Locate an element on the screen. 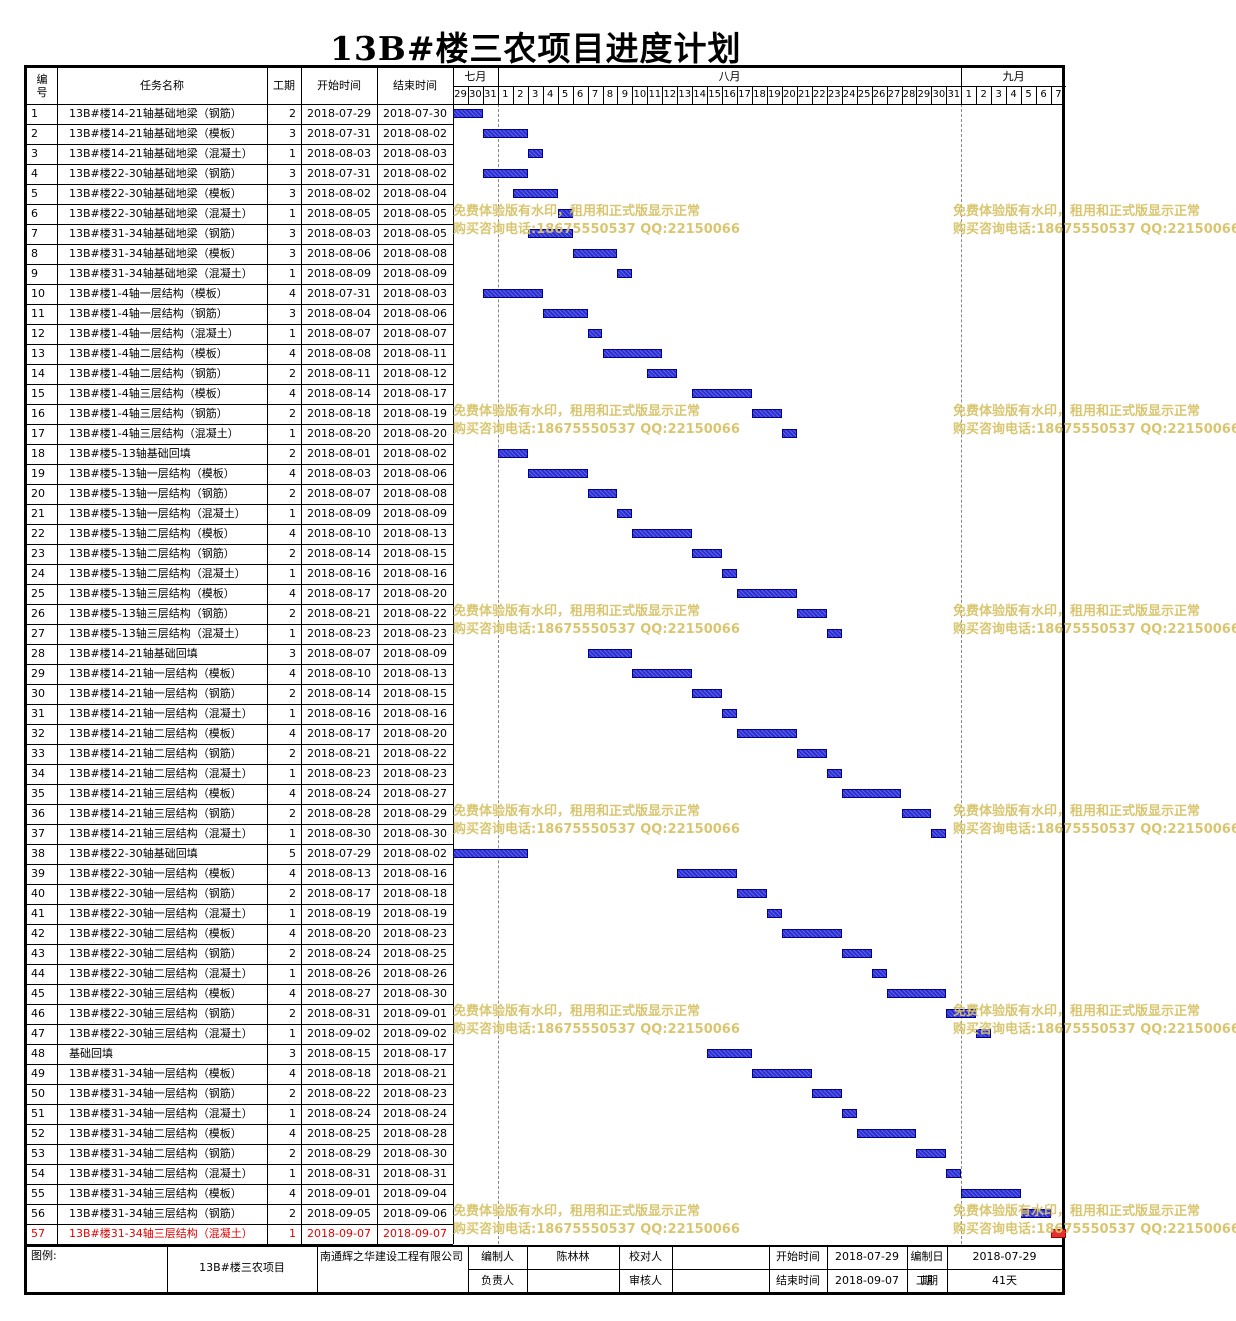  task-name: 13B#楼14-21轴基础地梁（模板） is located at coordinates (155, 133).